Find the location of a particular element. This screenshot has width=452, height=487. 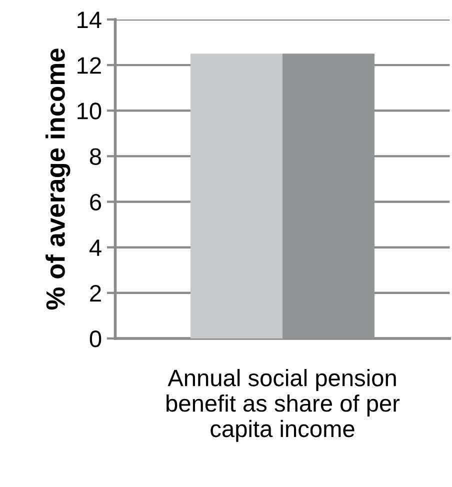

y-tick-label: 10 is located at coordinates (90, 111).